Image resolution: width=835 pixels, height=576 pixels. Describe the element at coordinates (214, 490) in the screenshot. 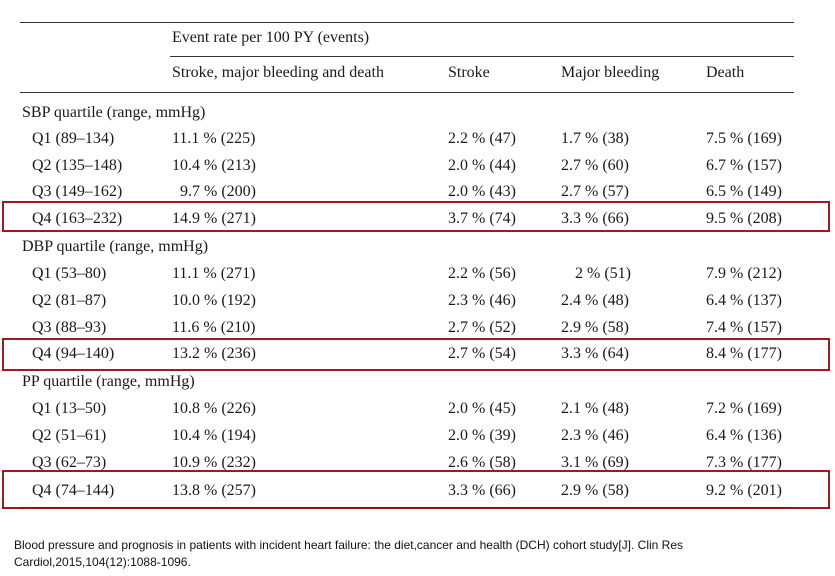

I see `value-composite: 13.8 % (257)` at that location.